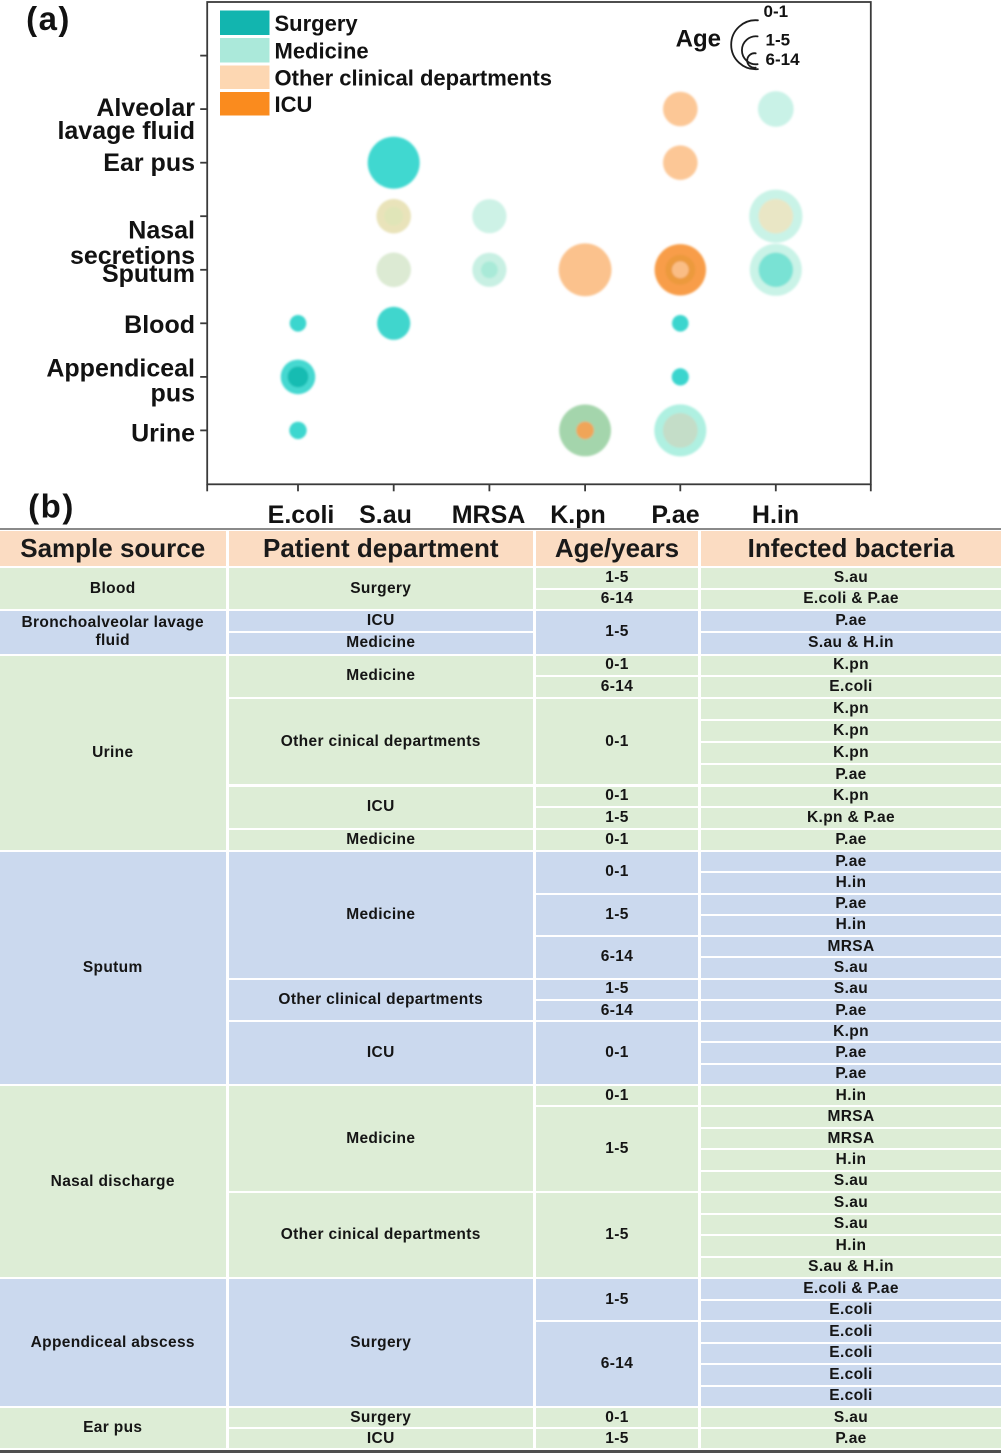 This screenshot has height=1456, width=1001. Describe the element at coordinates (698, 39) in the screenshot. I see `svg-text: Age` at that location.